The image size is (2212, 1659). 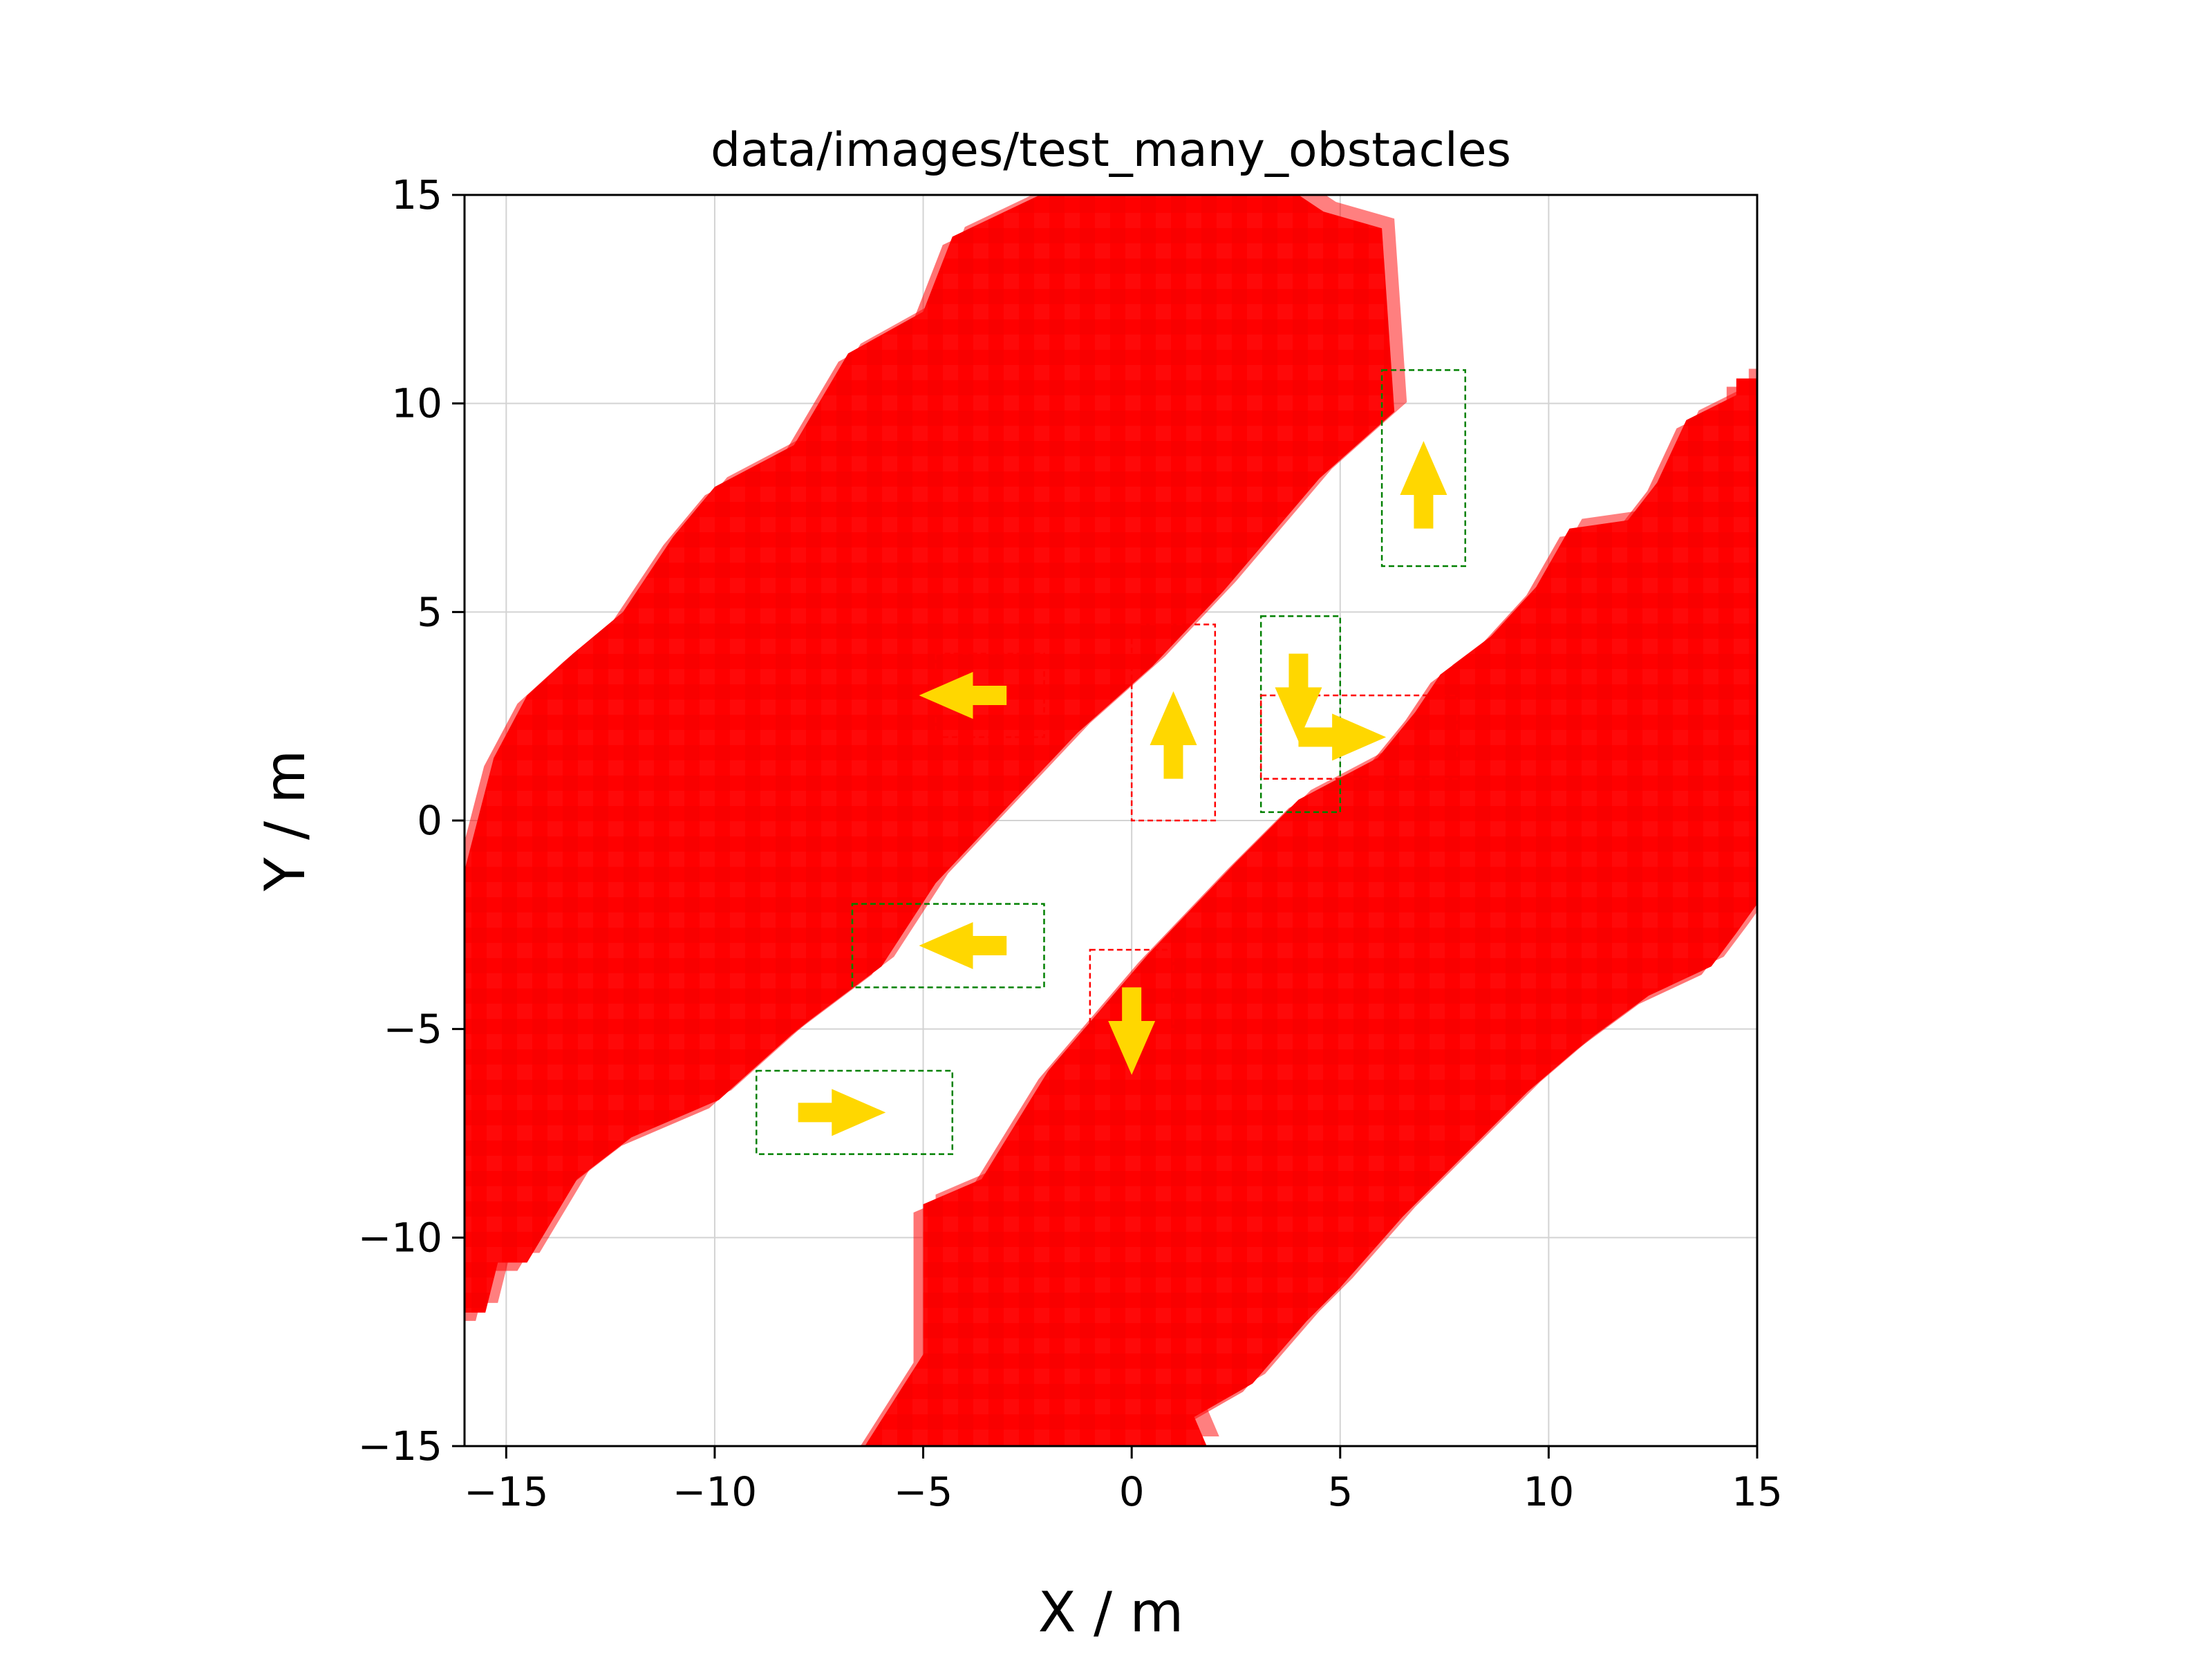 I want to click on y-tick-label: 15, so click(x=417, y=194).